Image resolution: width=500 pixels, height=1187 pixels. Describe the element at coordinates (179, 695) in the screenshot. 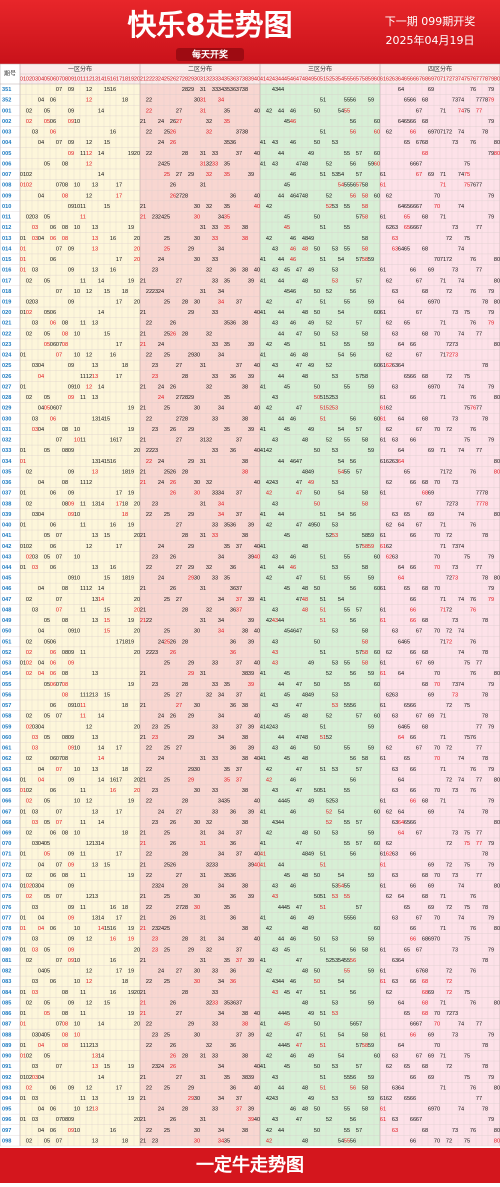

I see `drawn-number: 27` at that location.